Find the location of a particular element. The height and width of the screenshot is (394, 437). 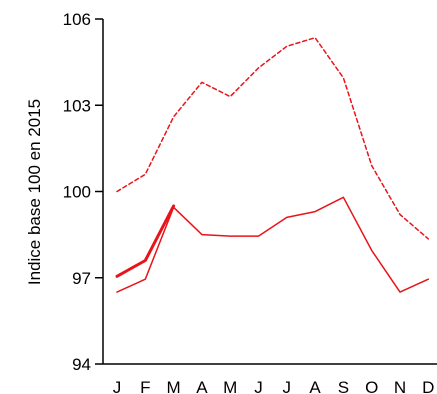

y-ticks: 94 97 100 103 106 is located at coordinates (83, 192).